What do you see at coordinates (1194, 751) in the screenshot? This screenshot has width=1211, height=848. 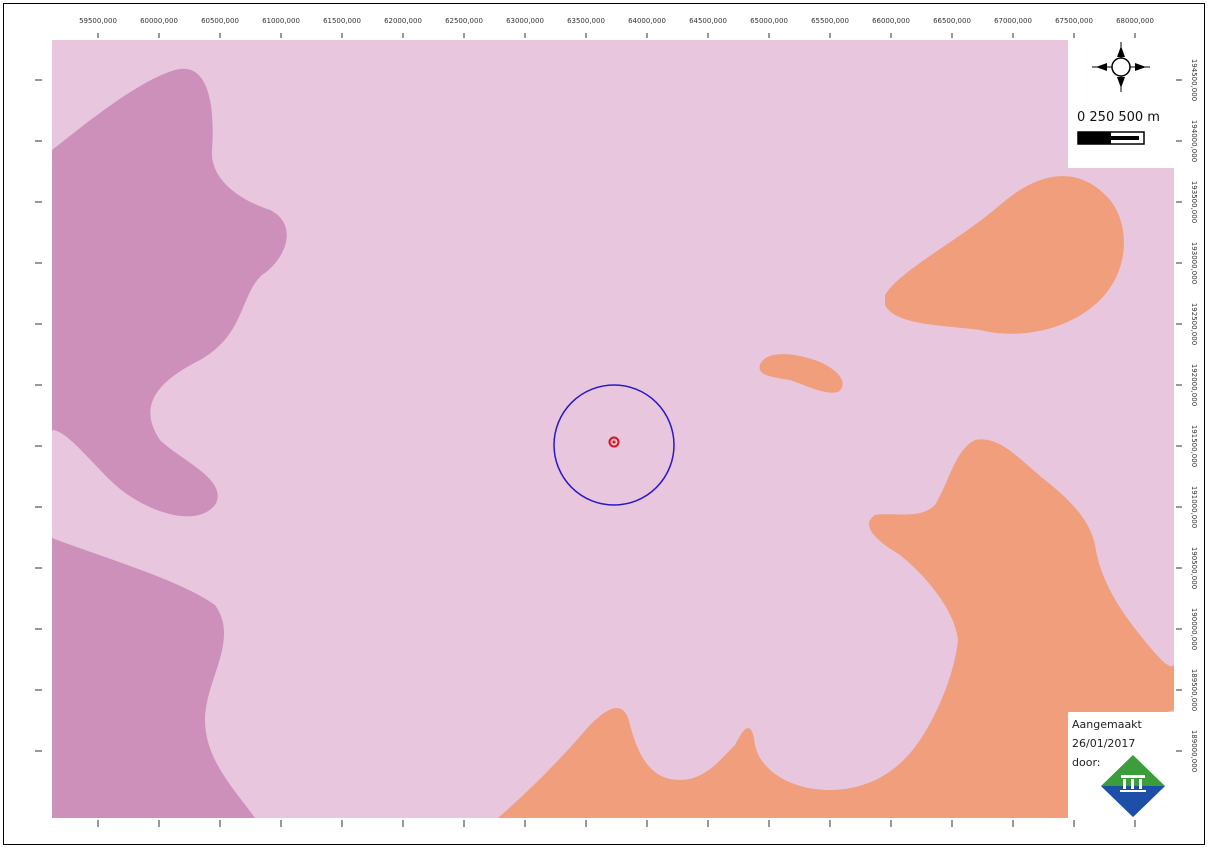 I see `y-tick-label: 189000,000` at bounding box center [1194, 751].